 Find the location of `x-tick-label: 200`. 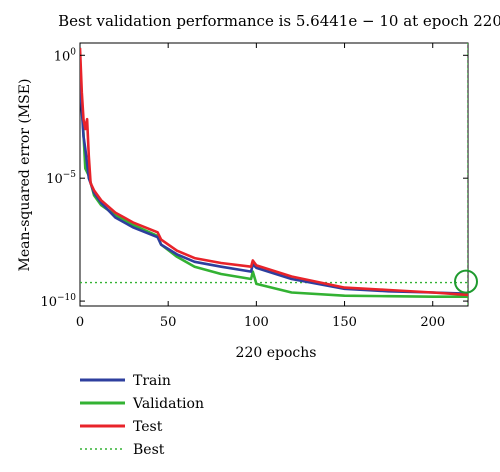

x-tick-label: 200 is located at coordinates (432, 322).